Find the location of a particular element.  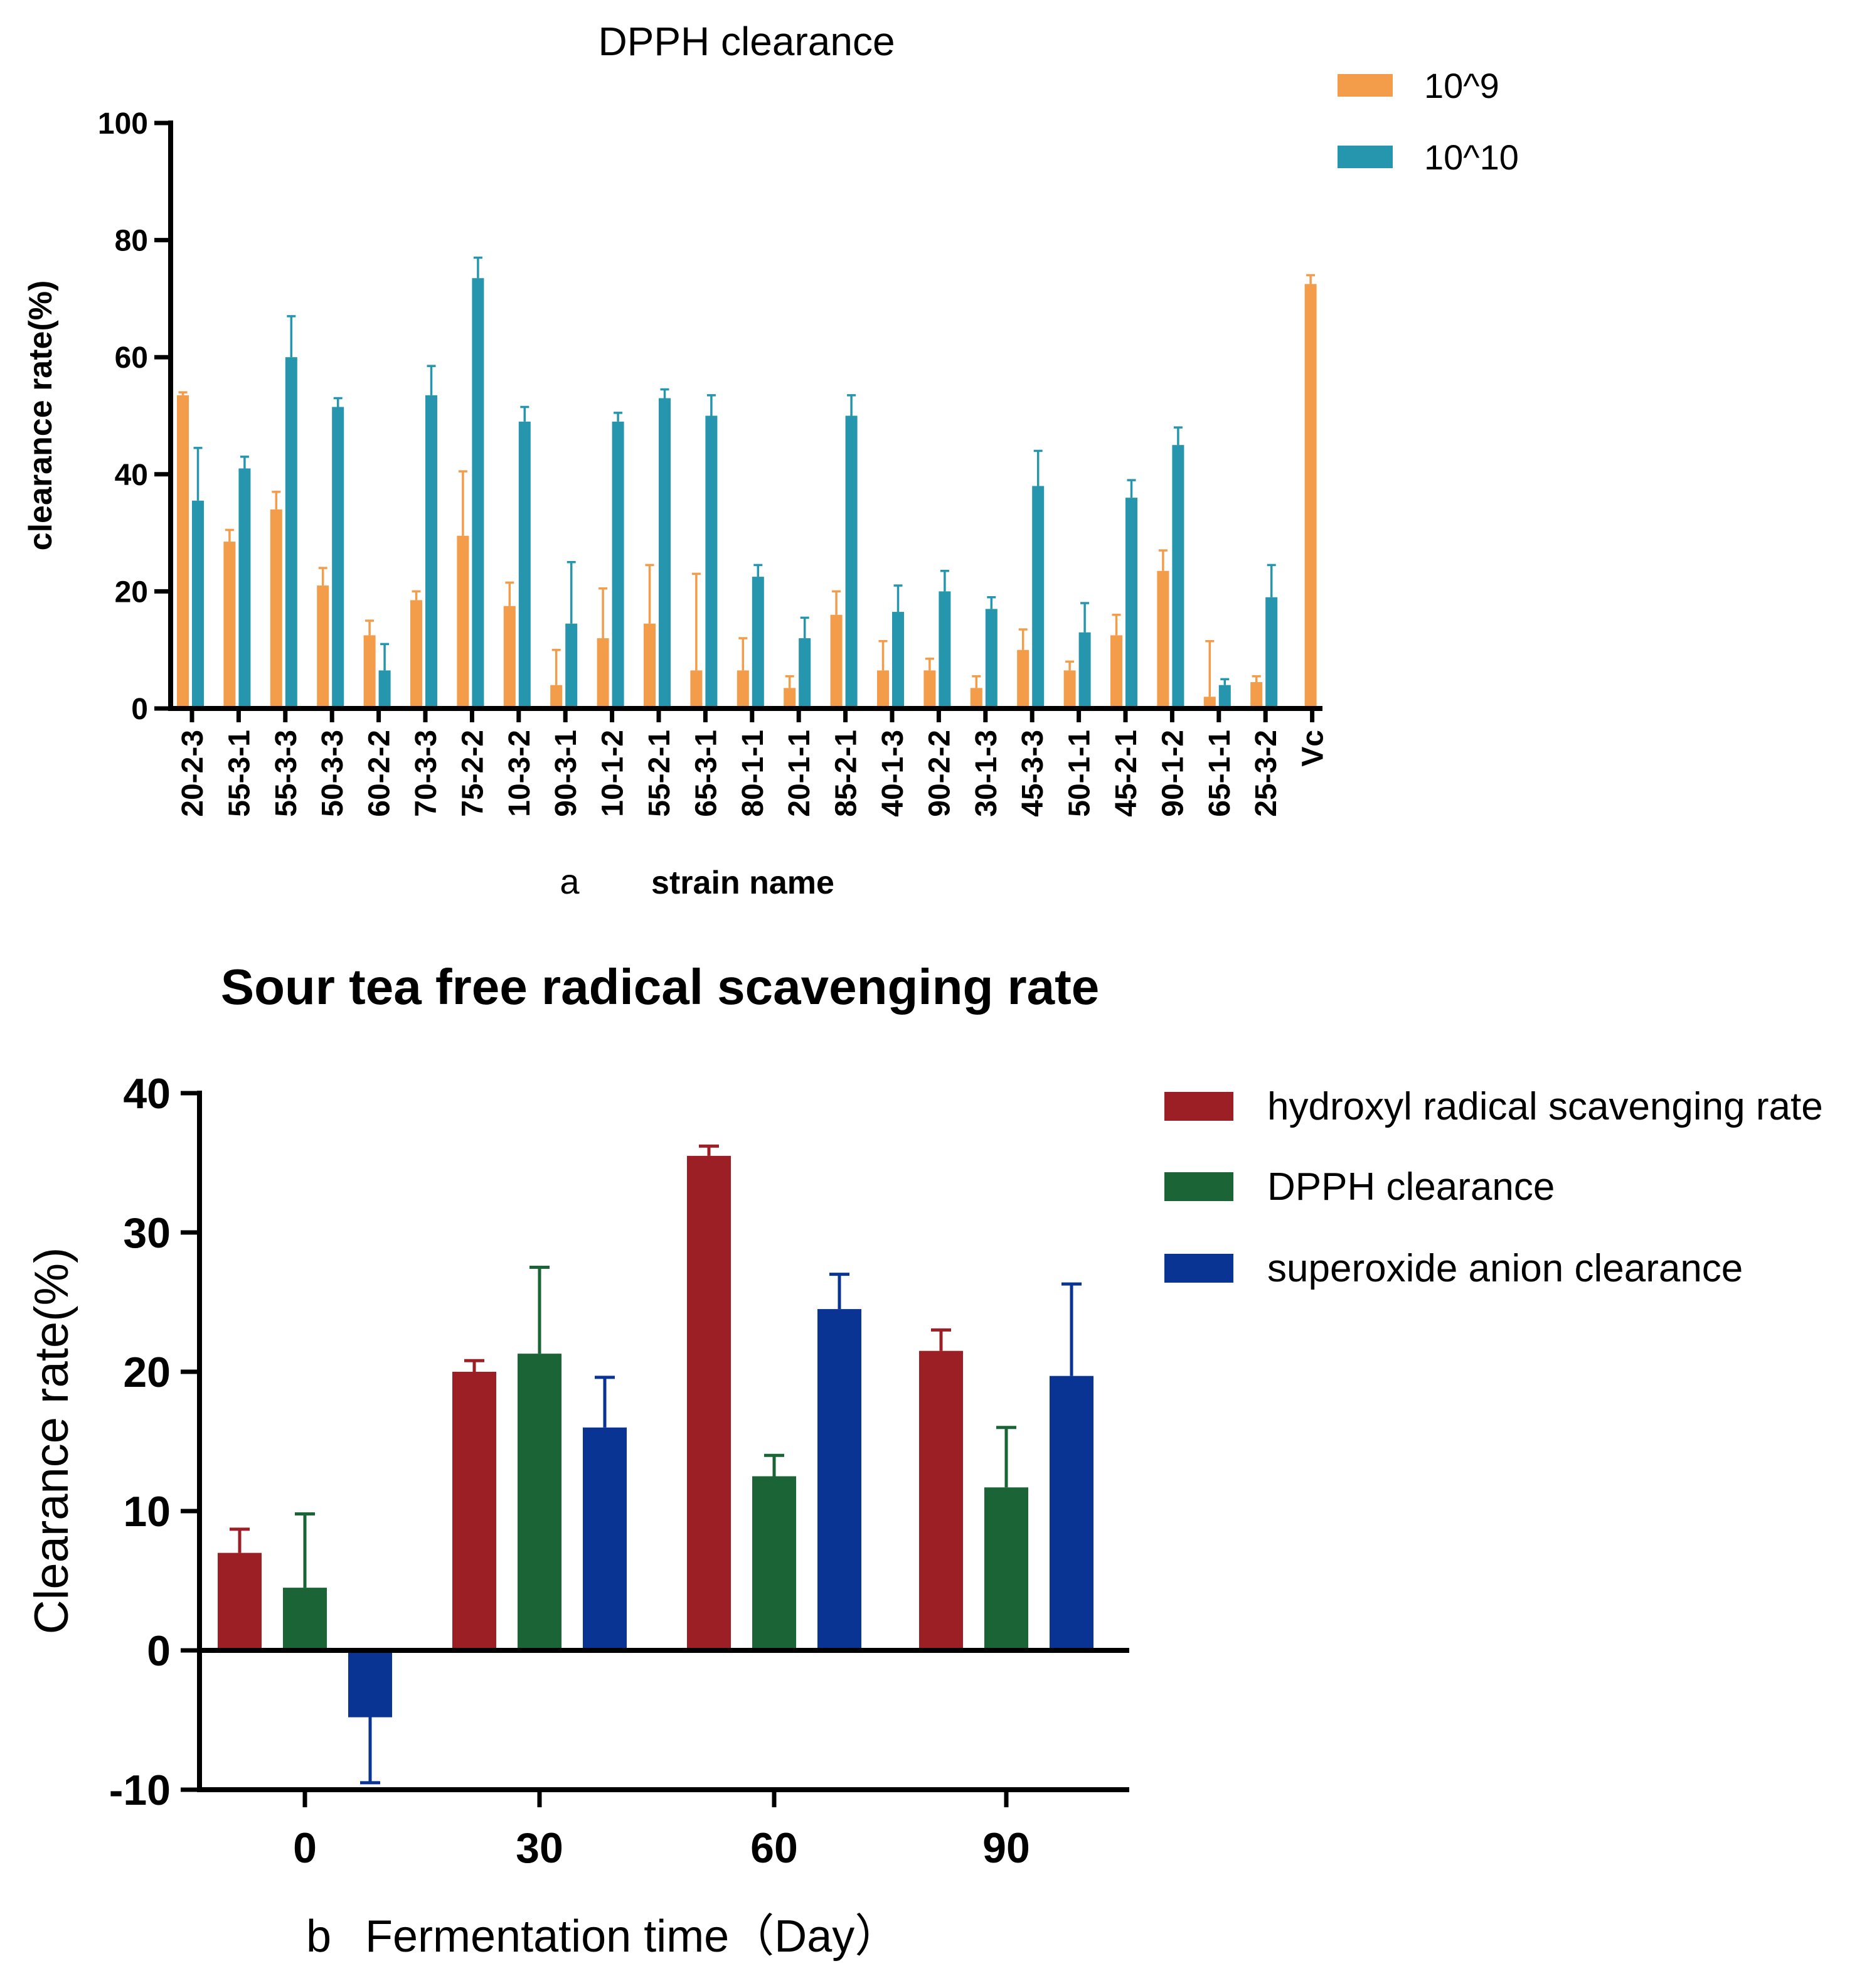

panel-a-y-ticks: 0 20 40 60 80 100 is located at coordinates (134, 416).